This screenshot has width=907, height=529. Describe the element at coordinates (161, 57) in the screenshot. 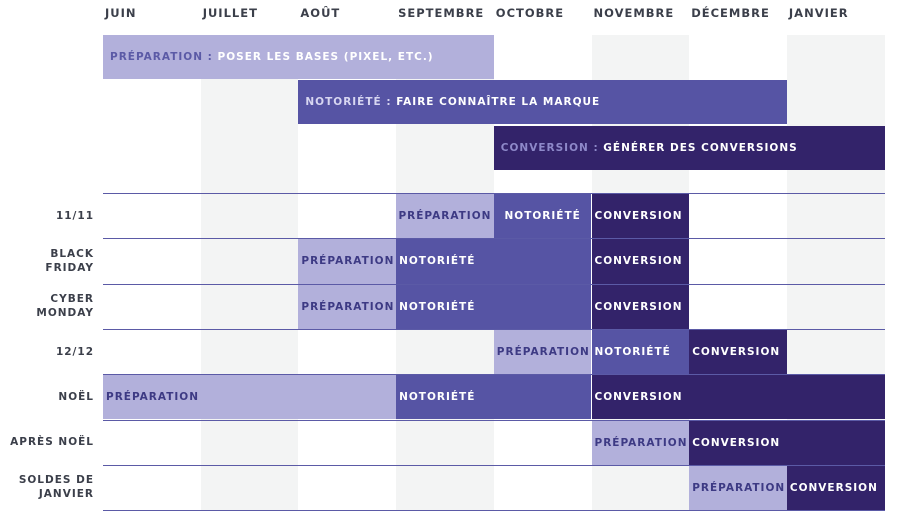

I see `overview-phase-name: PRÉPARATION :` at that location.